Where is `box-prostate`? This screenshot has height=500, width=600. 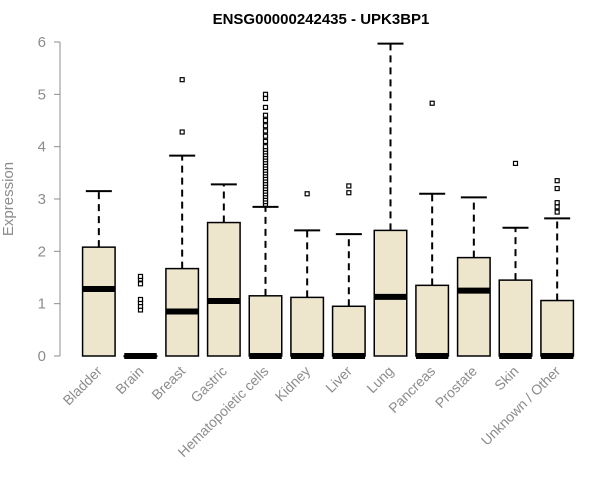
box-prostate is located at coordinates (473, 276).